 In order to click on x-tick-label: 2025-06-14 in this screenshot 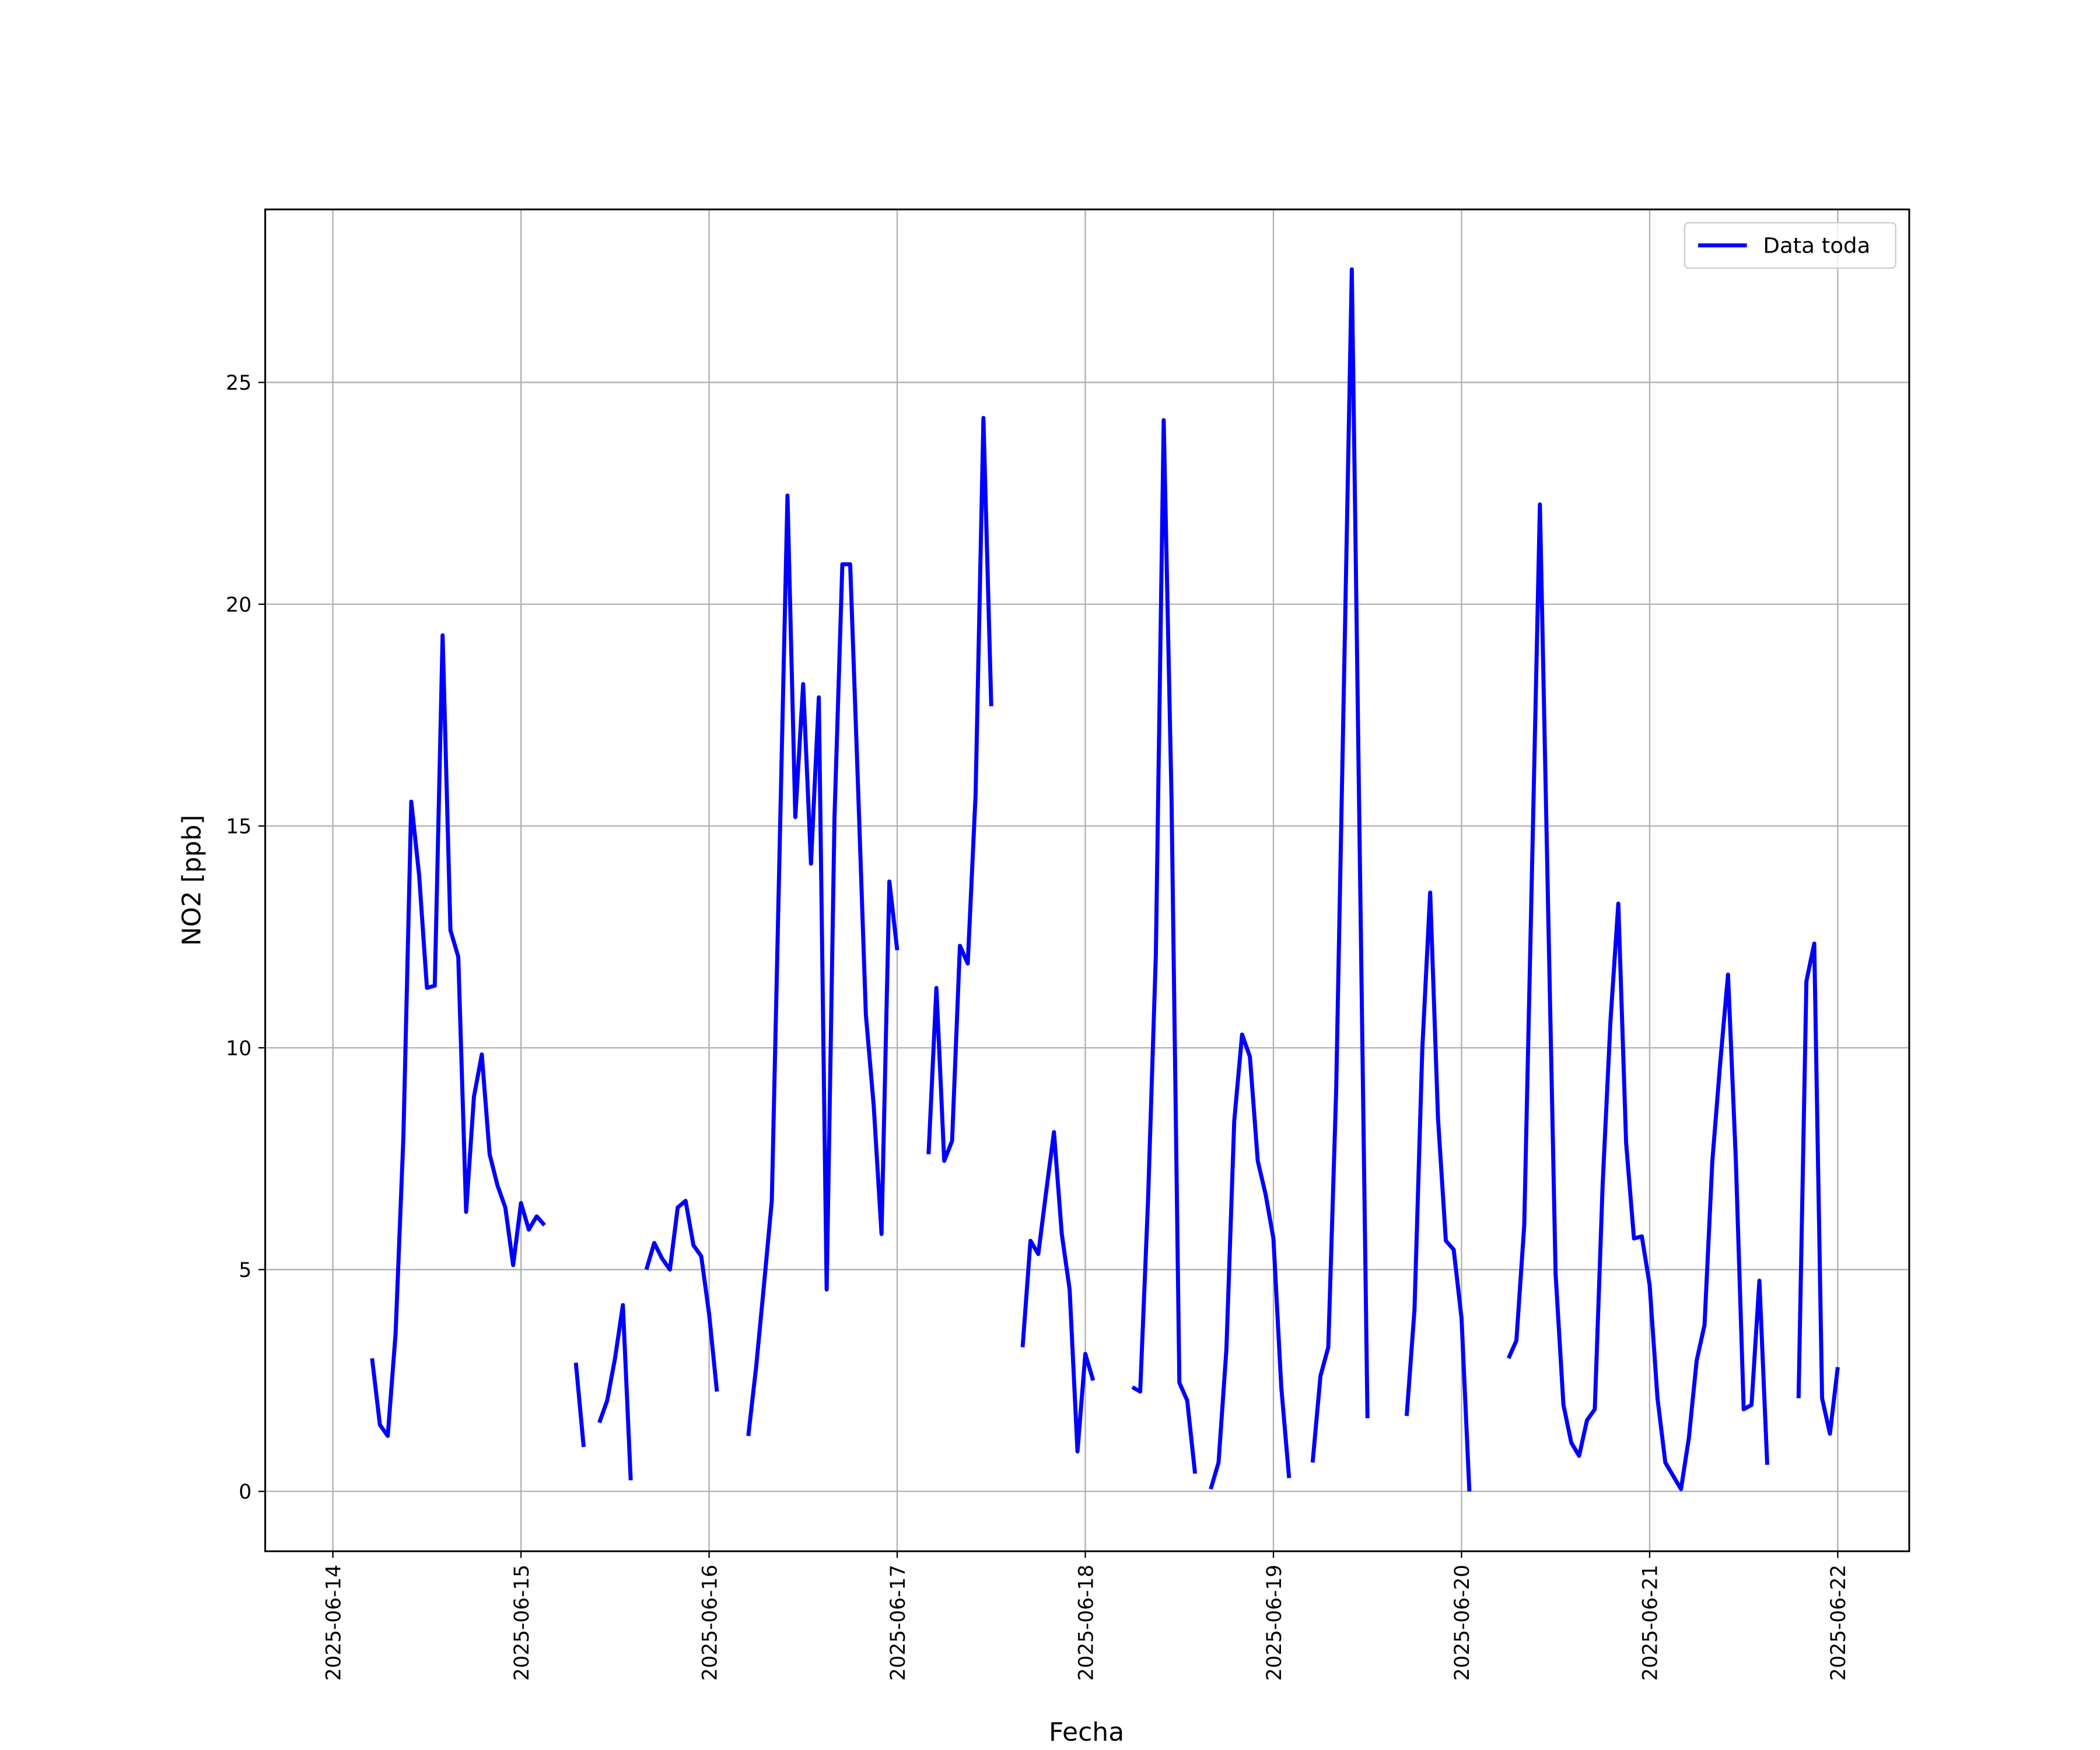, I will do `click(333, 1622)`.